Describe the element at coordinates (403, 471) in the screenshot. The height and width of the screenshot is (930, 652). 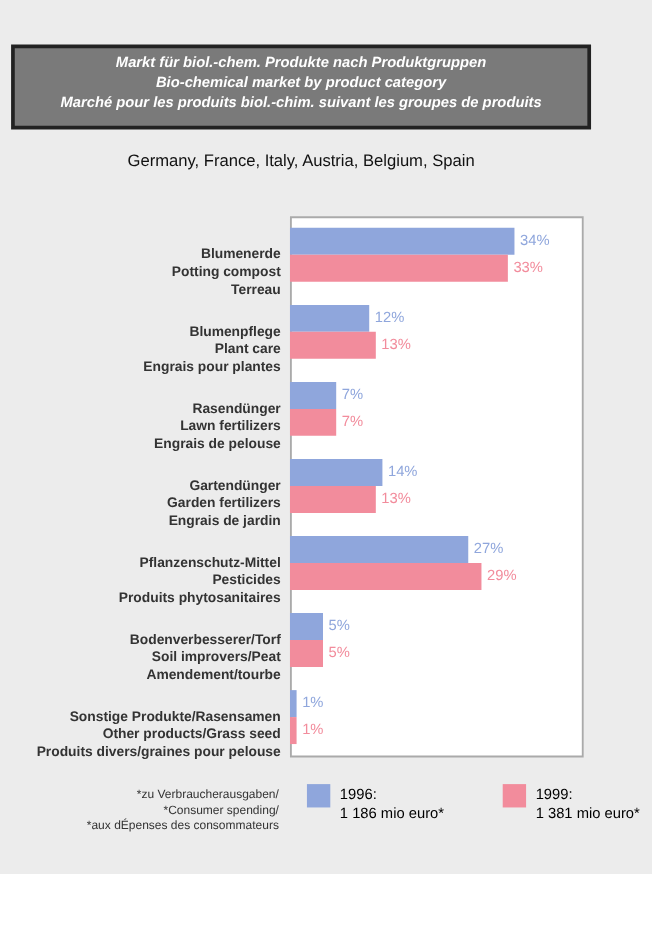
I see `data-label: 14%` at that location.